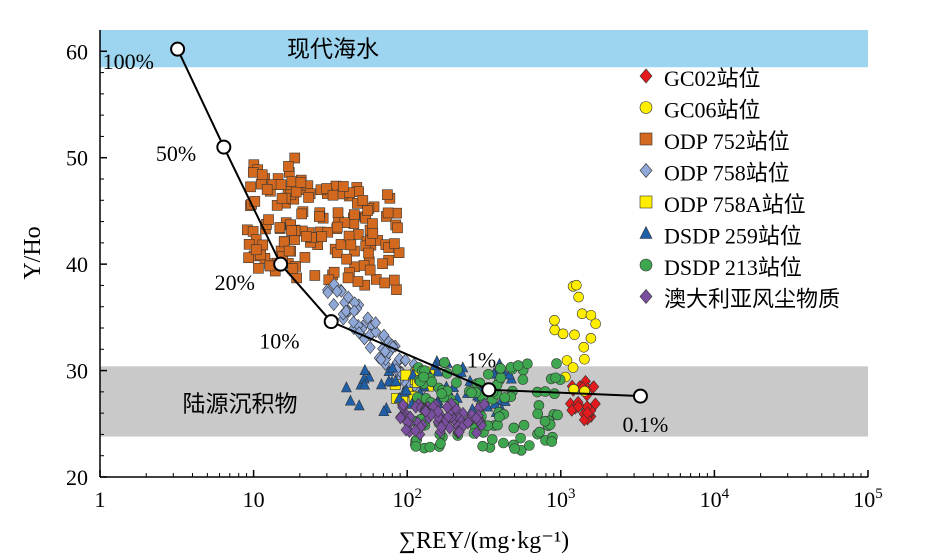 The height and width of the screenshot is (556, 945). I want to click on y-axis-title: Y/Ho, so click(33, 252).